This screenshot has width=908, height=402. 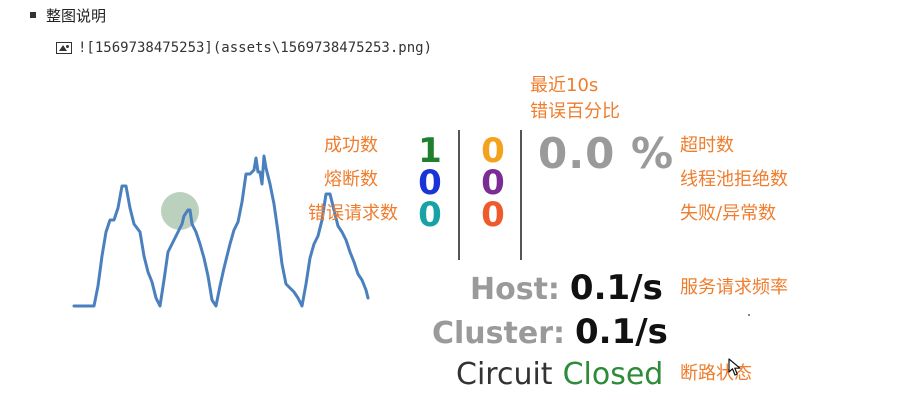 I want to click on host-rate-label: Host:, so click(x=515, y=289).